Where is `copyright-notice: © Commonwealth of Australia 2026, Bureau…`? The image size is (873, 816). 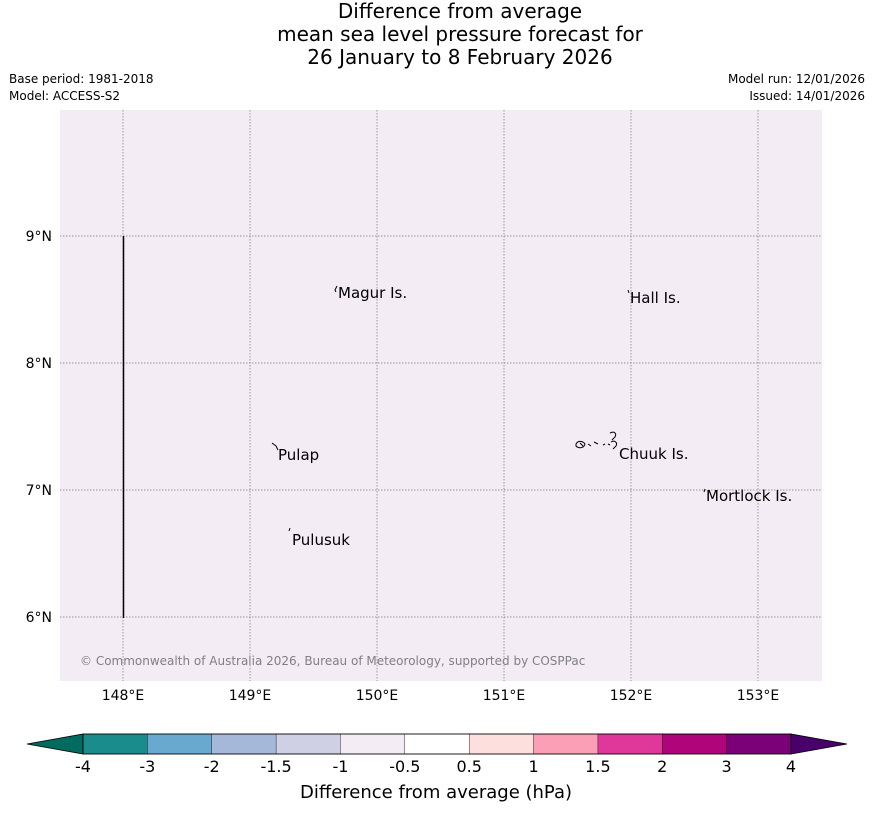 copyright-notice: © Commonwealth of Australia 2026, Bureau… is located at coordinates (332, 661).